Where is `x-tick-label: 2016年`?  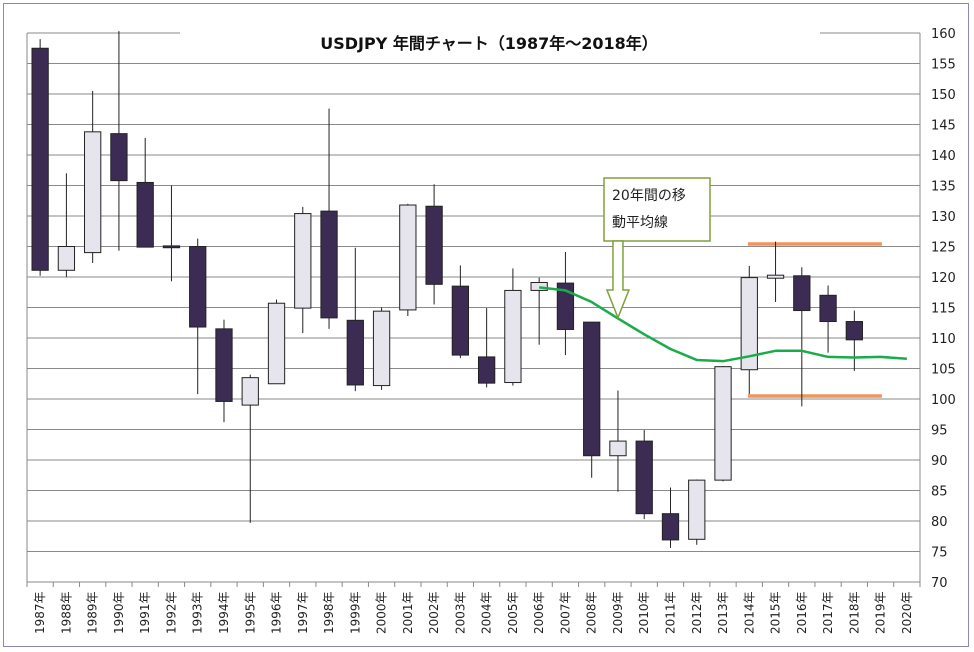
x-tick-label: 2016年 is located at coordinates (802, 612).